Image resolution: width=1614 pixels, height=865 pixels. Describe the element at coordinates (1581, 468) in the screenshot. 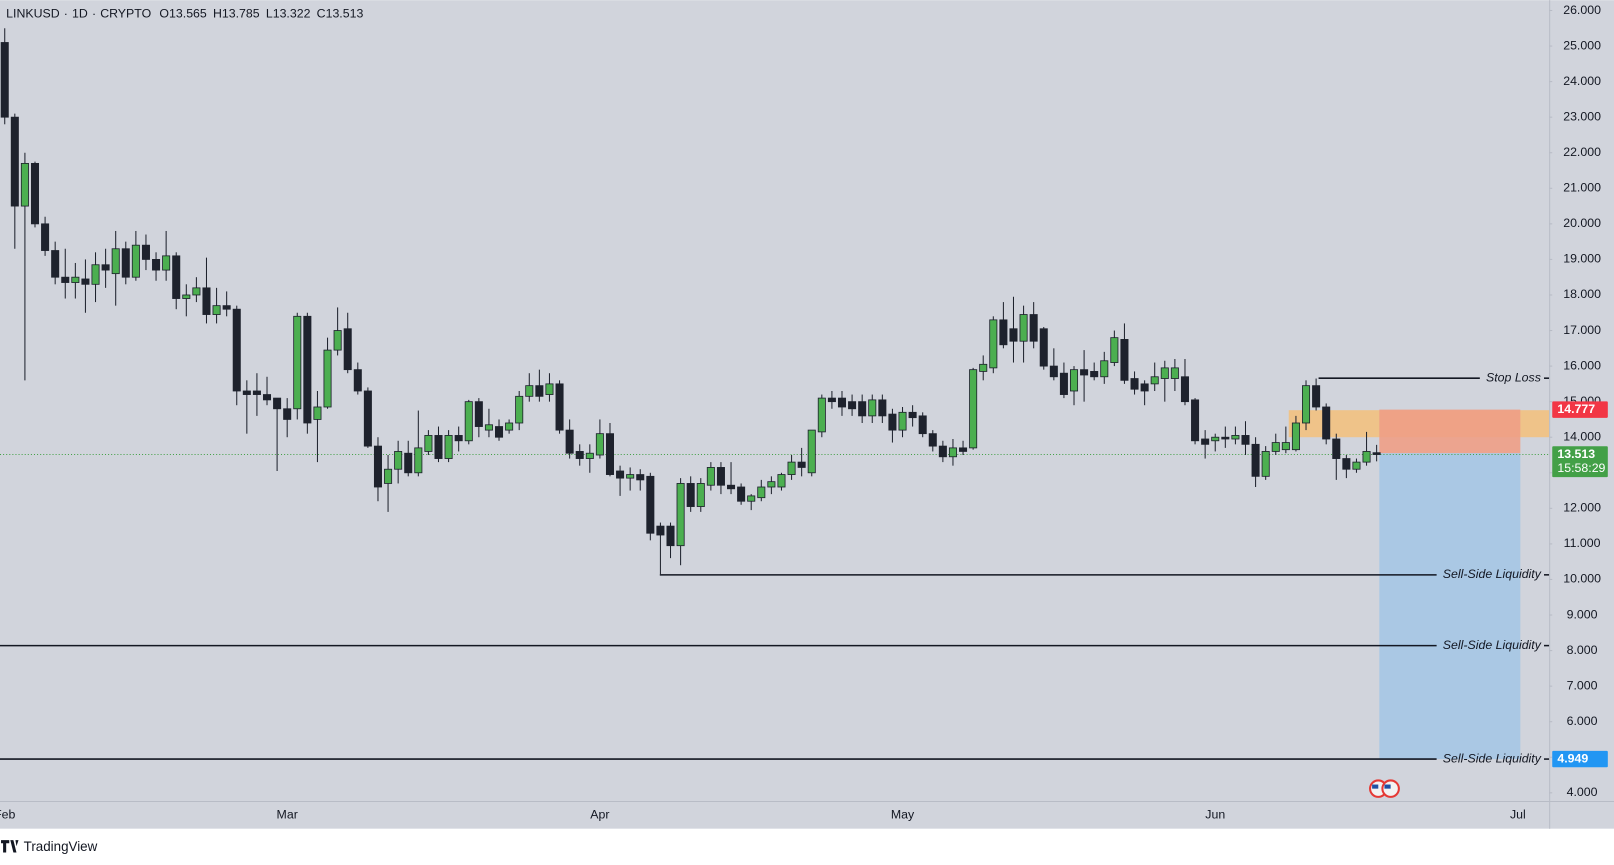

I see `last-price-badge-countdown: 15:58:29` at that location.